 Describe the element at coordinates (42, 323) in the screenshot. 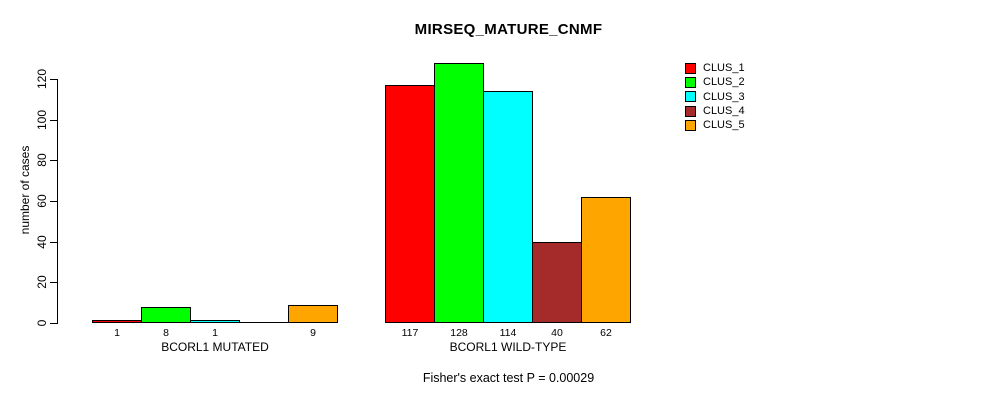

I see `y-tick-label: 0` at that location.